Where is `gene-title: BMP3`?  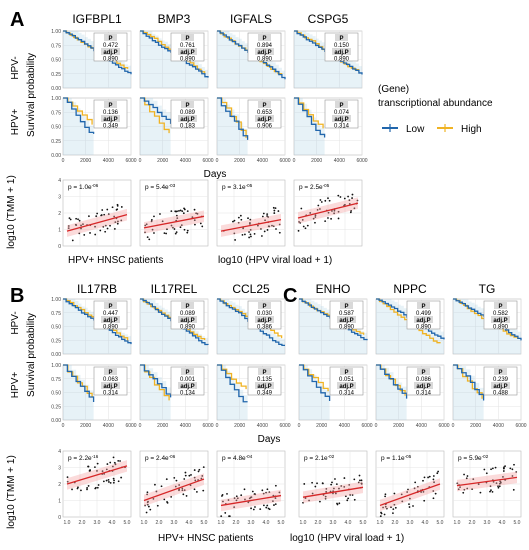 gene-title: BMP3 is located at coordinates (174, 19).